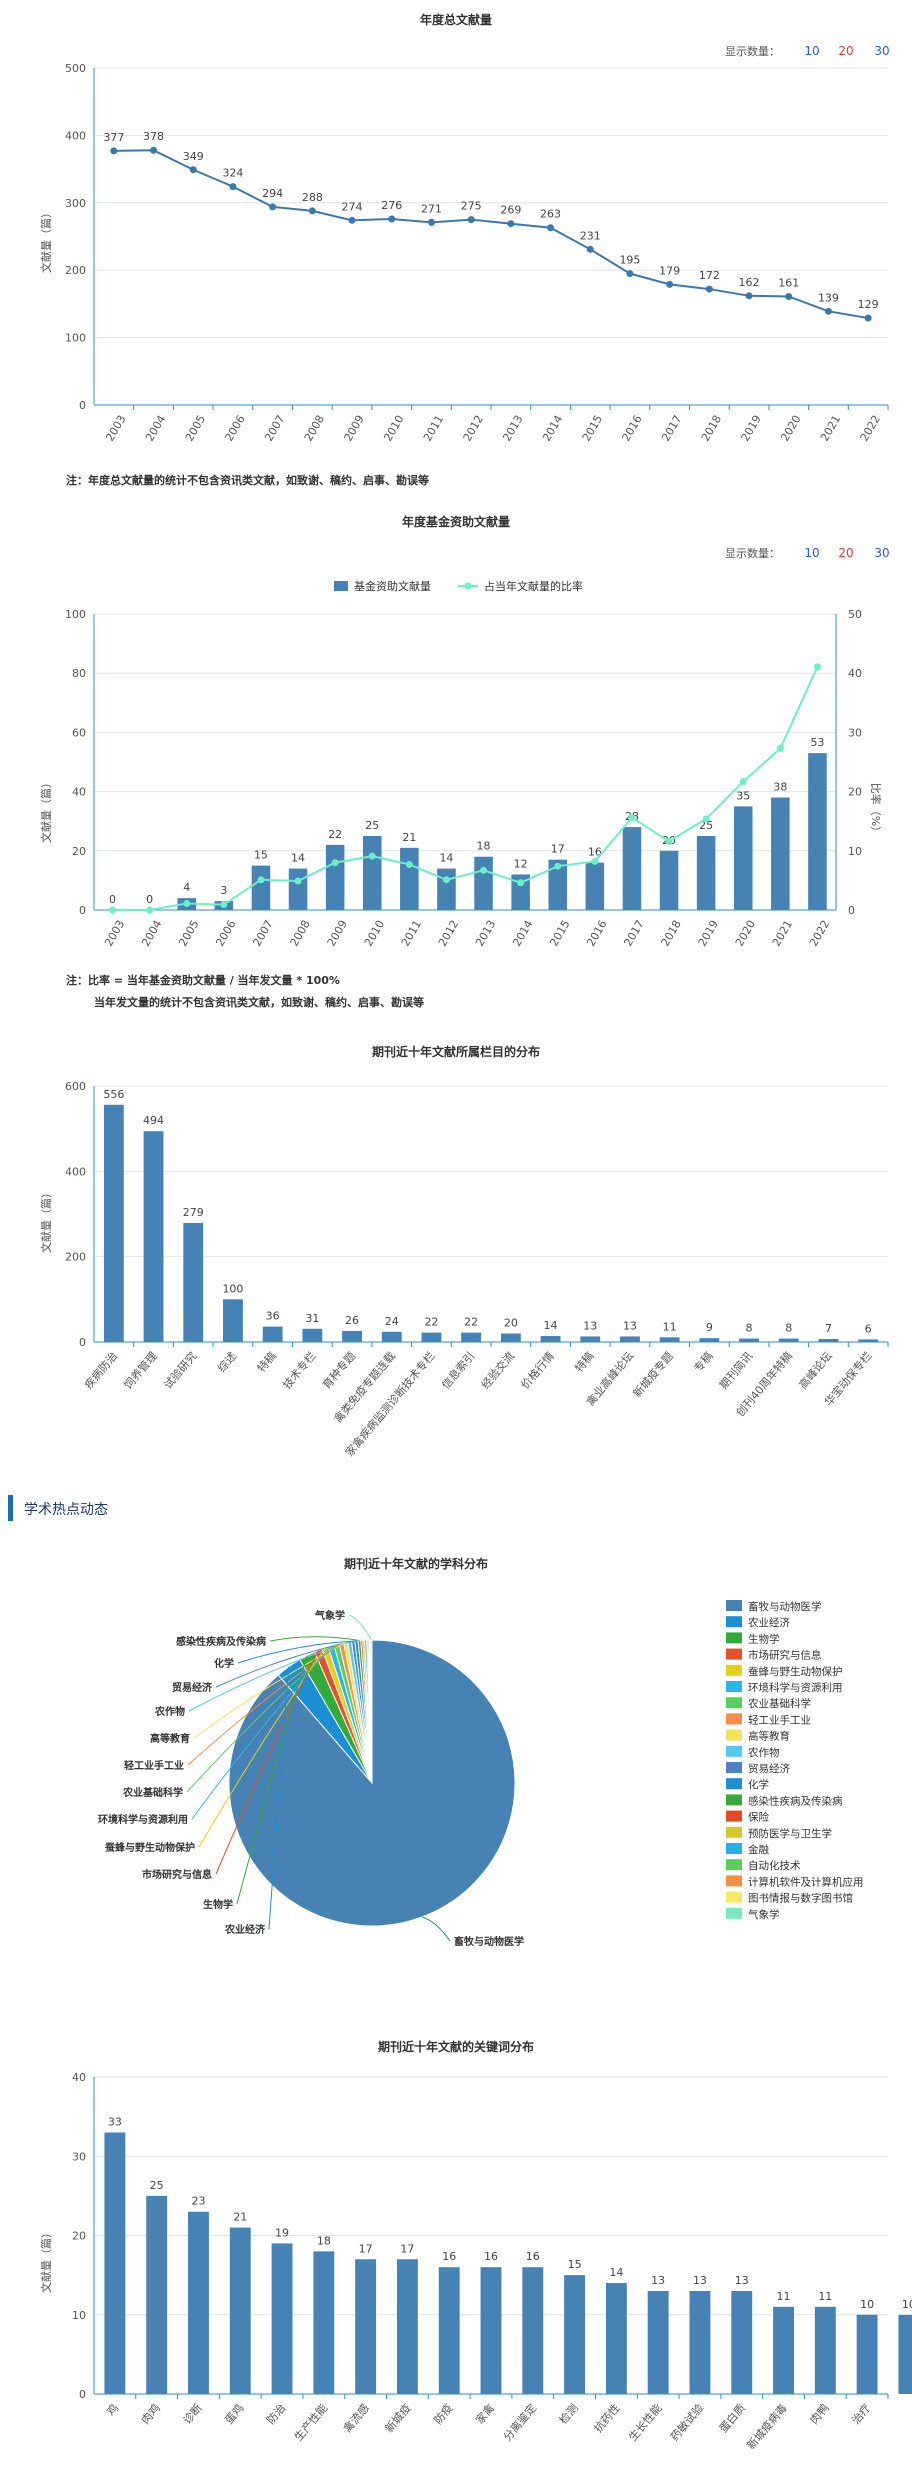 This screenshot has width=912, height=2489. I want to click on data-label: 10, so click(907, 2304).